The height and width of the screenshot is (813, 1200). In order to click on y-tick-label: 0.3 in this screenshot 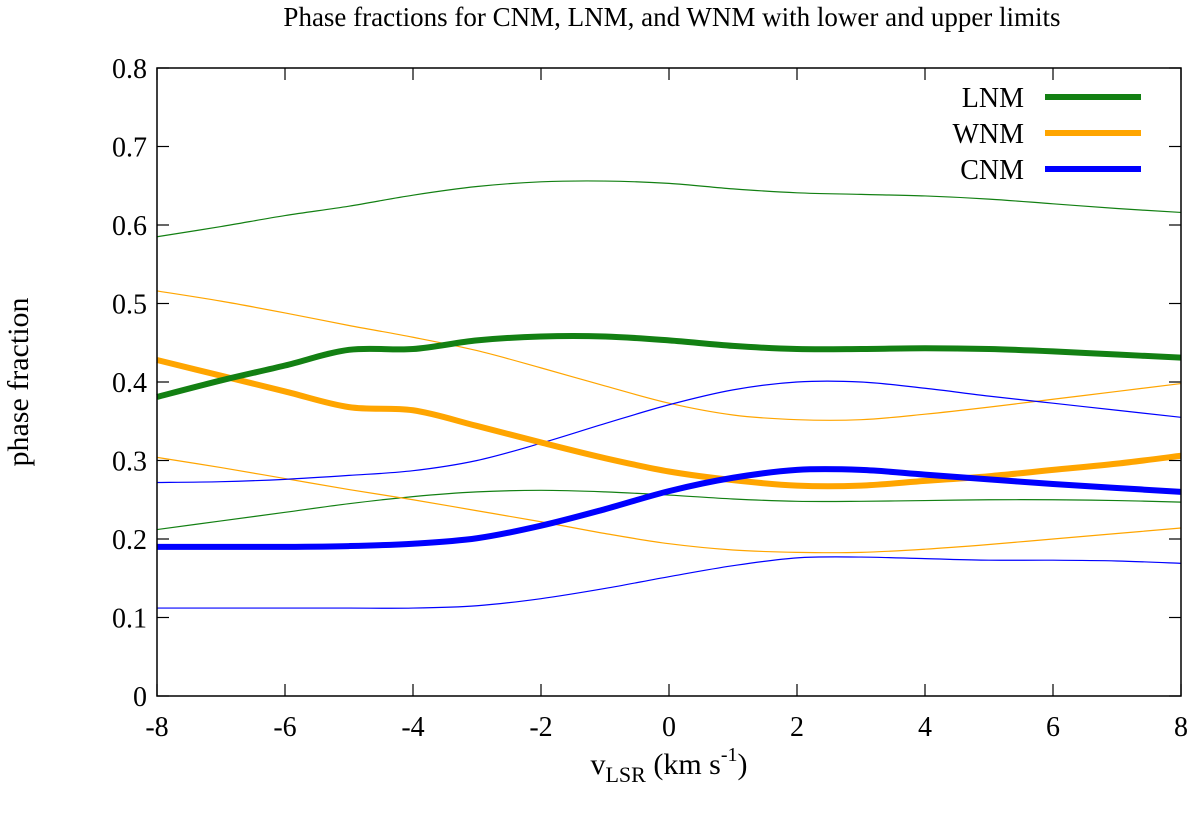, I will do `click(129, 462)`.